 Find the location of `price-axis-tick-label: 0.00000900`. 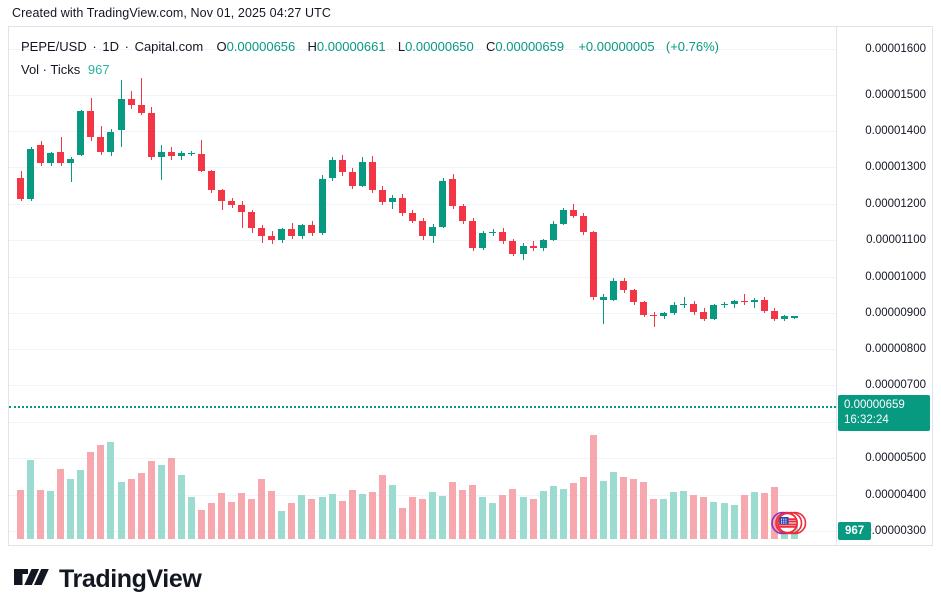

price-axis-tick-label: 0.00000900 is located at coordinates (895, 313).